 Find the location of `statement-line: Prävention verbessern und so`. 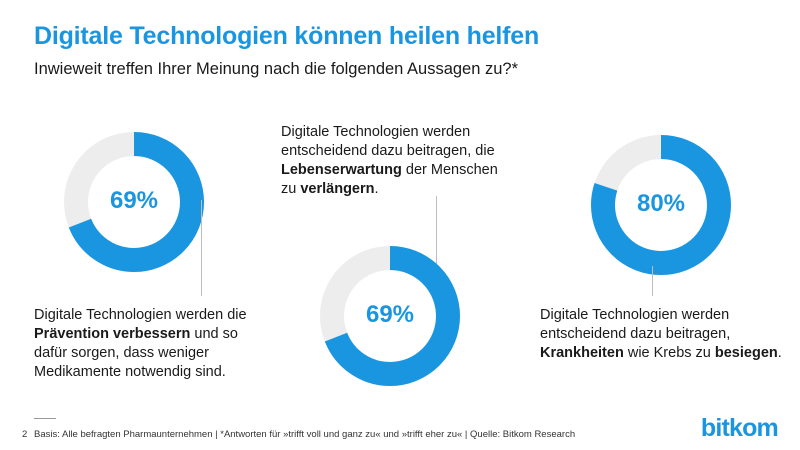

statement-line: Prävention verbessern und so is located at coordinates (140, 334).